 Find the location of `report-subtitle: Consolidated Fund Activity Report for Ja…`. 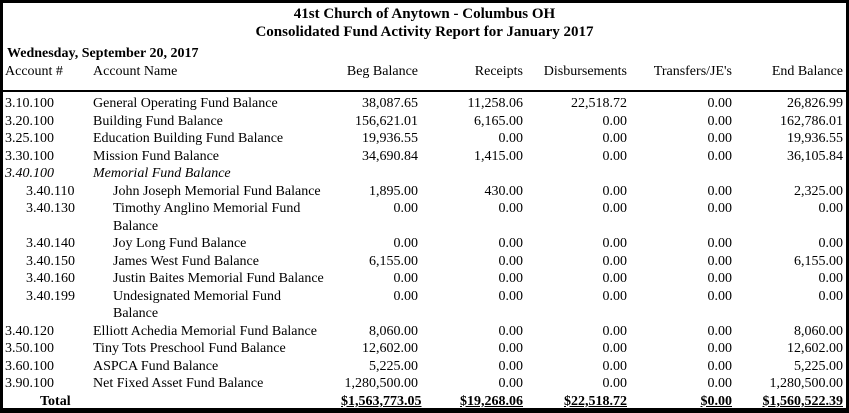

report-subtitle: Consolidated Fund Activity Report for Ja… is located at coordinates (424, 32).